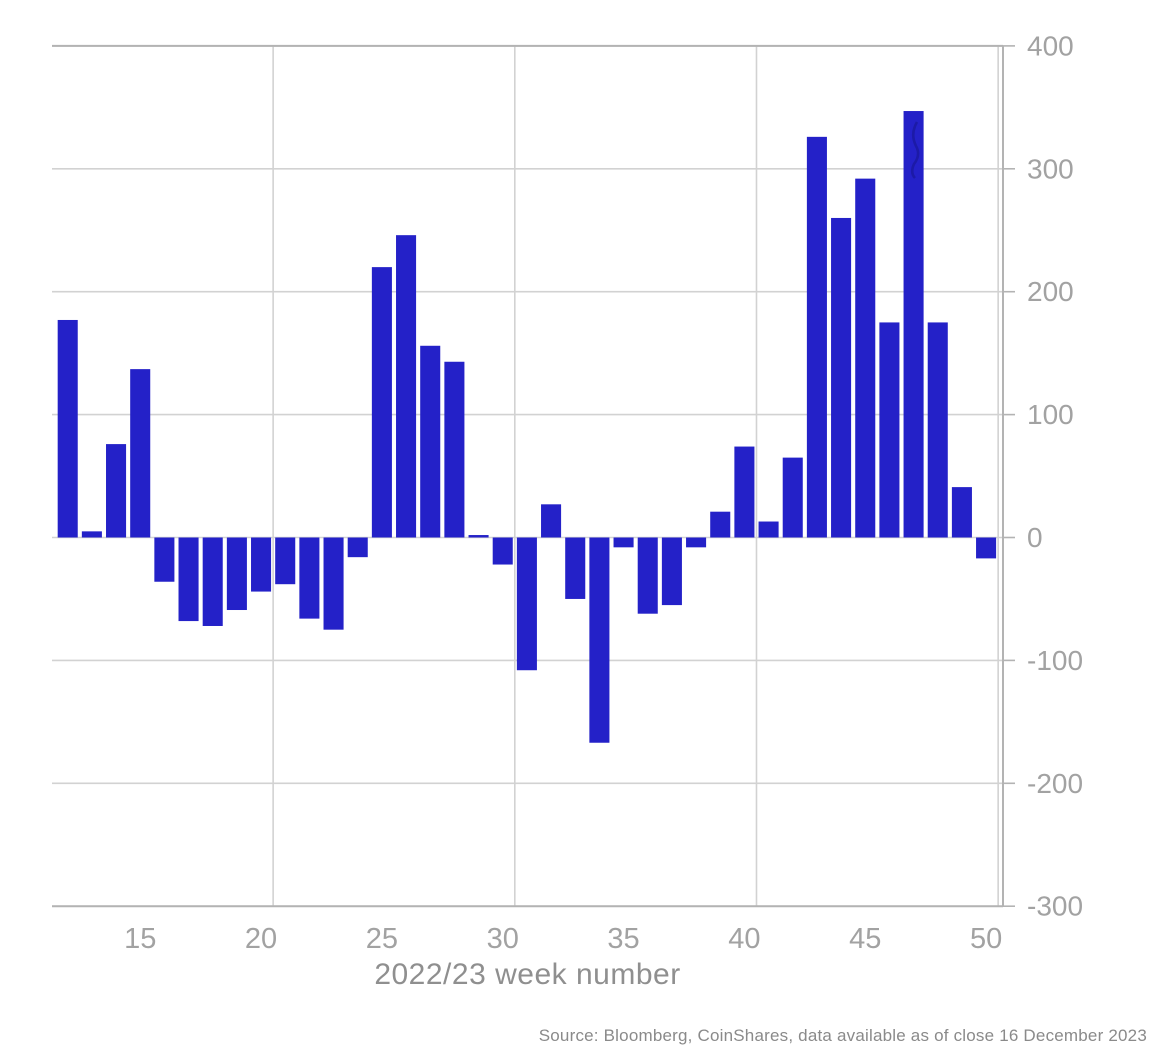 Image resolution: width=1152 pixels, height=1060 pixels. Describe the element at coordinates (1055, 660) in the screenshot. I see `y-tick-label--100: -100` at that location.